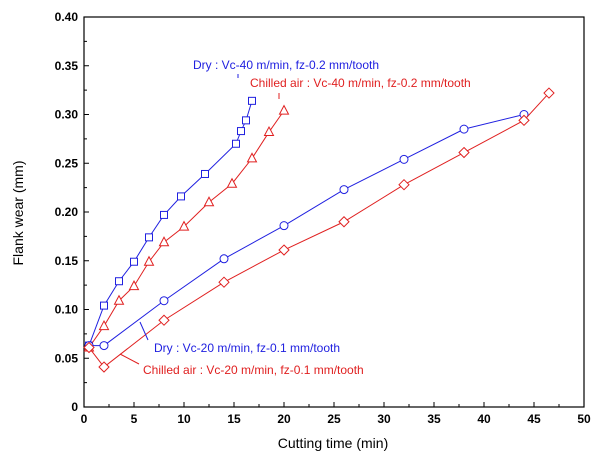 The image size is (597, 458). Describe the element at coordinates (334, 419) in the screenshot. I see `x-tick-label: 25` at that location.